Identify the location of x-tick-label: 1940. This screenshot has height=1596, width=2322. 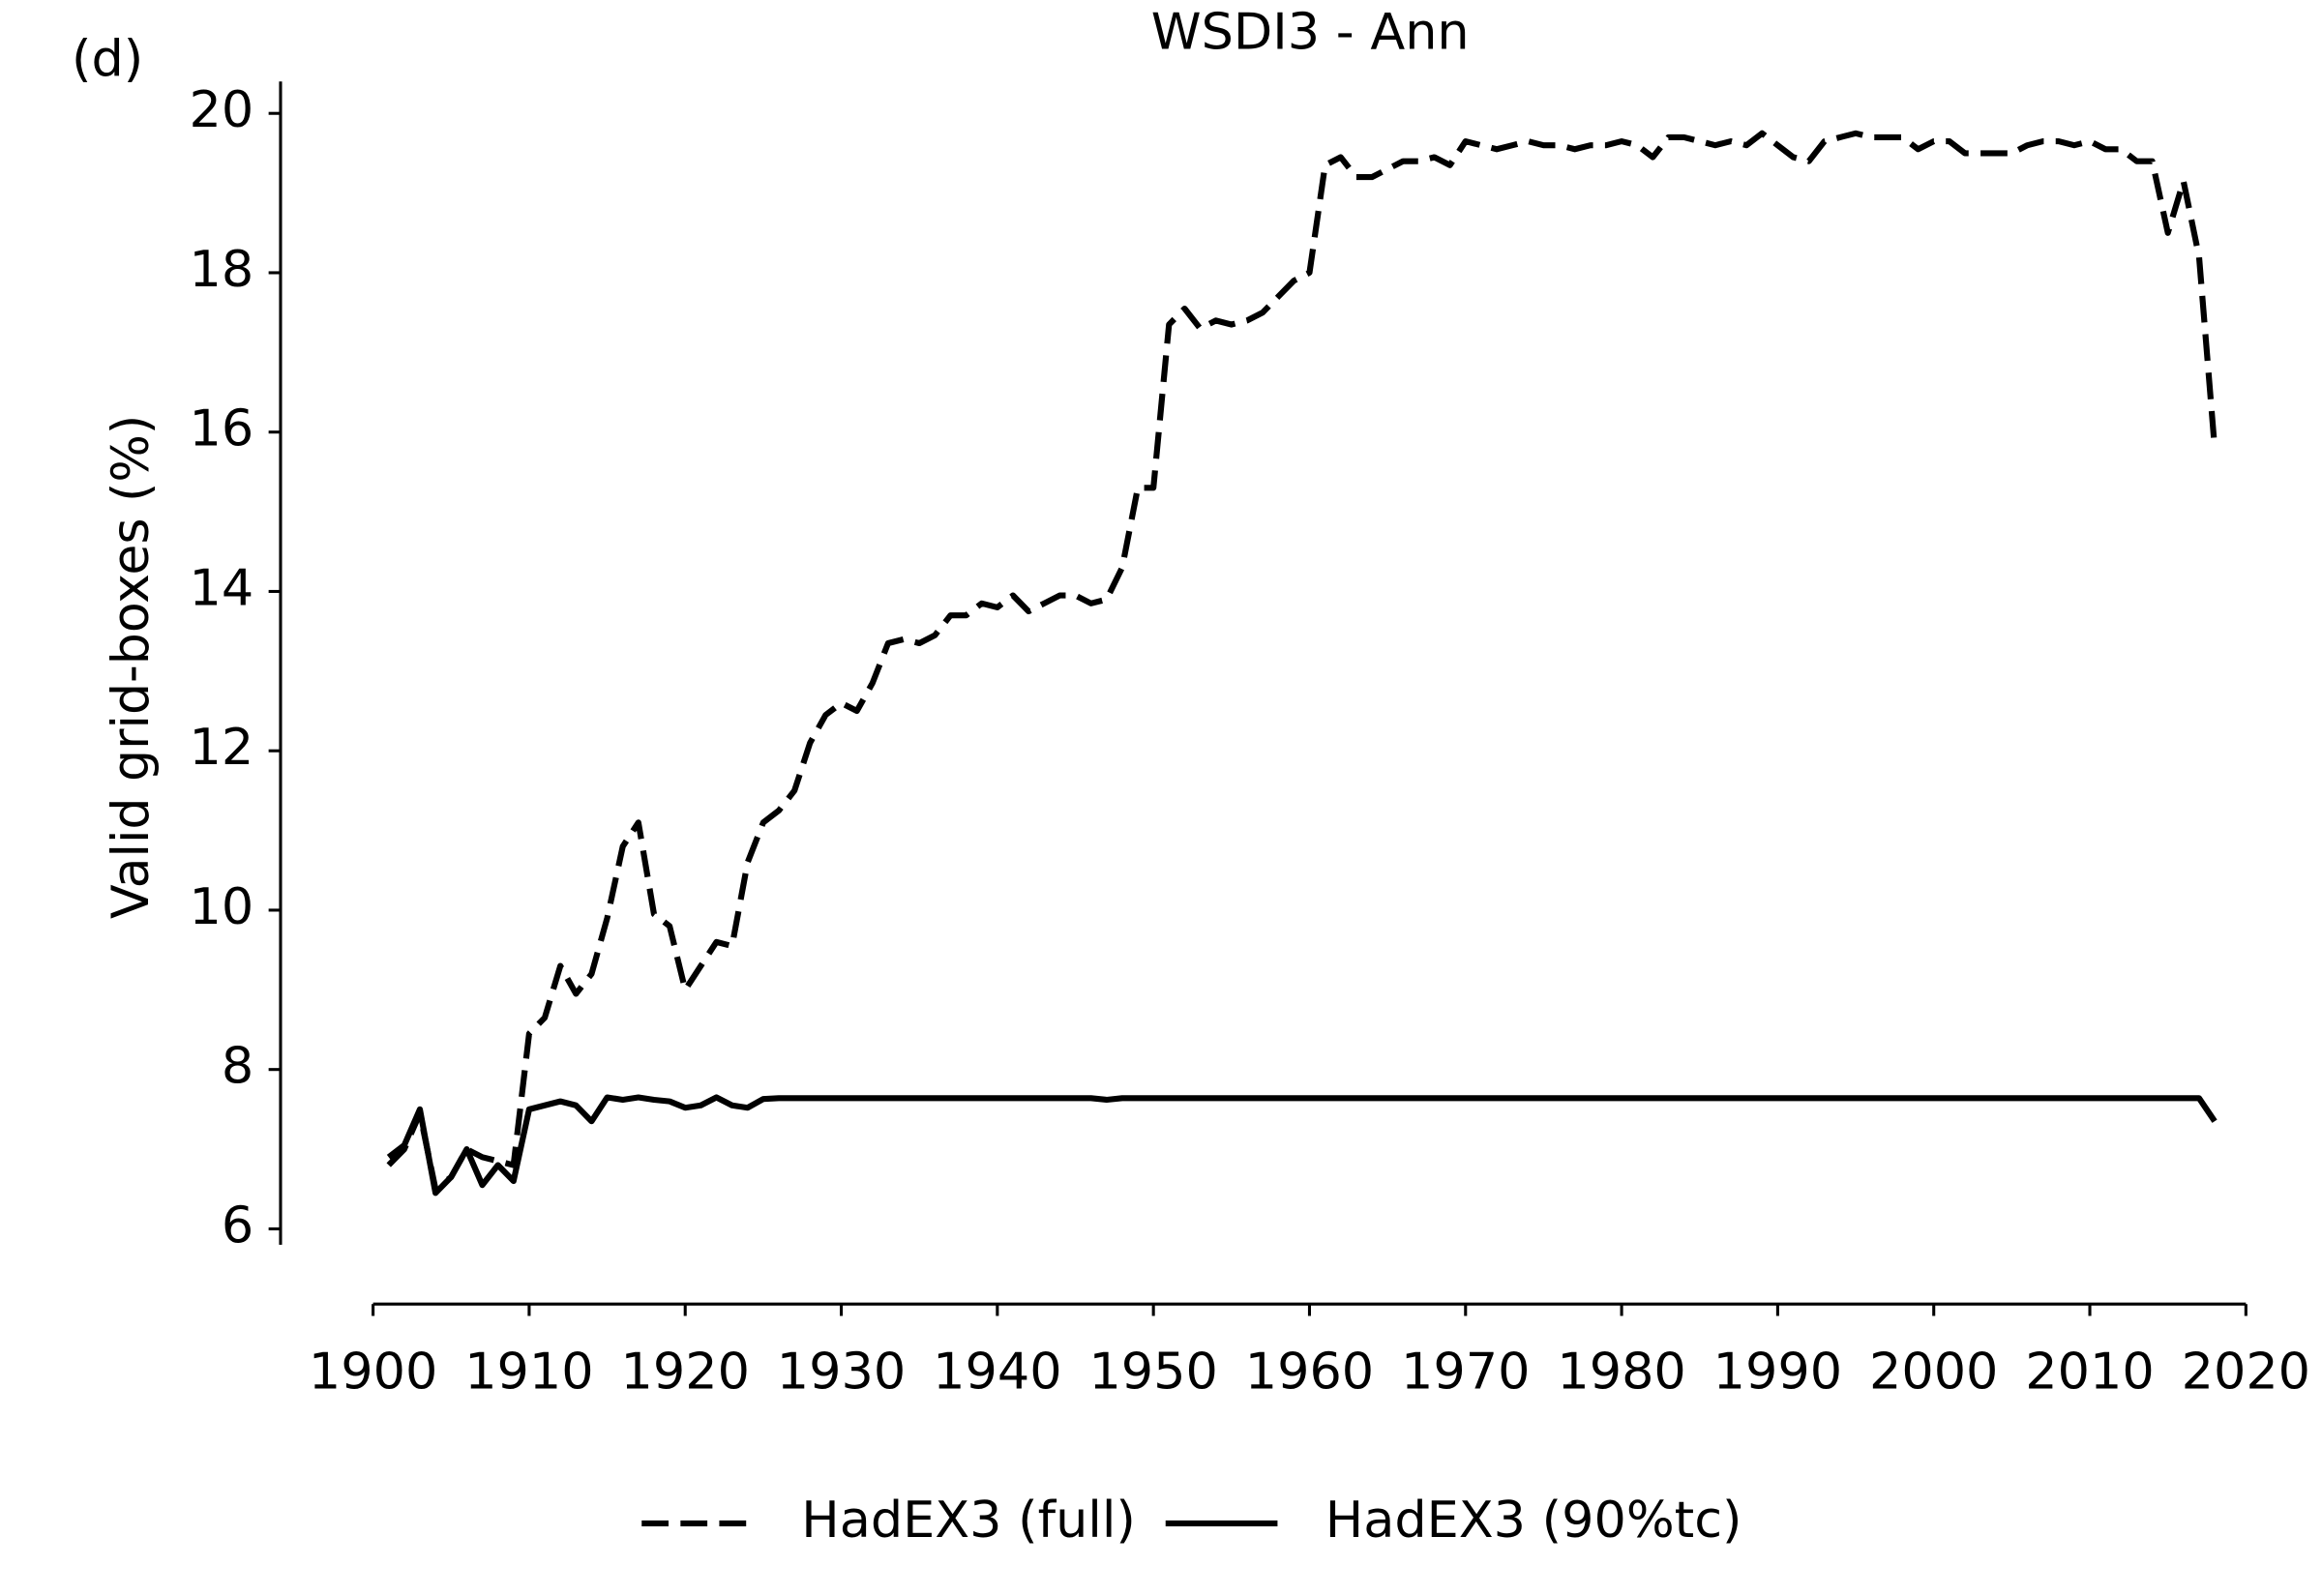
(997, 1372).